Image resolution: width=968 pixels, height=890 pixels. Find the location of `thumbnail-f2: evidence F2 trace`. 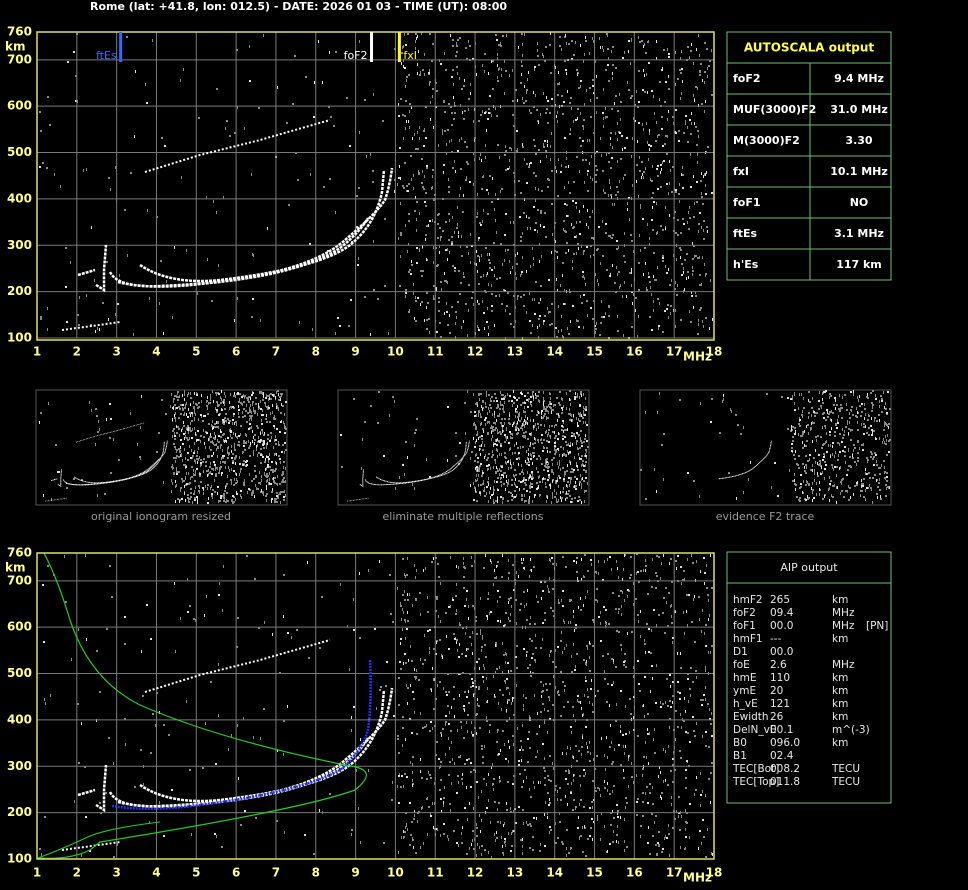

thumbnail-f2: evidence F2 trace is located at coordinates (765, 456).